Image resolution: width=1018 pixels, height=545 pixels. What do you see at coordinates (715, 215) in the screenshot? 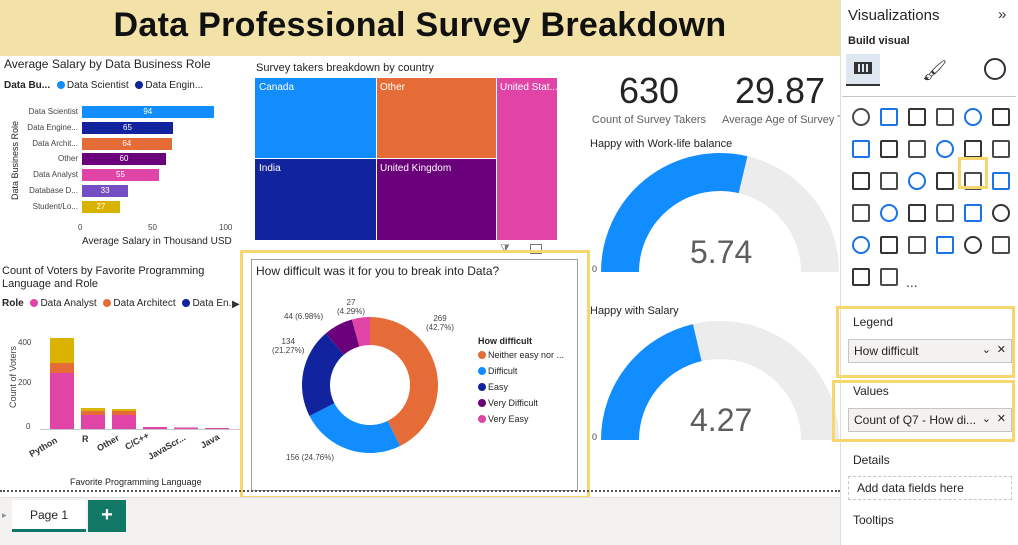
I see `gauge-worklife` at bounding box center [715, 215].